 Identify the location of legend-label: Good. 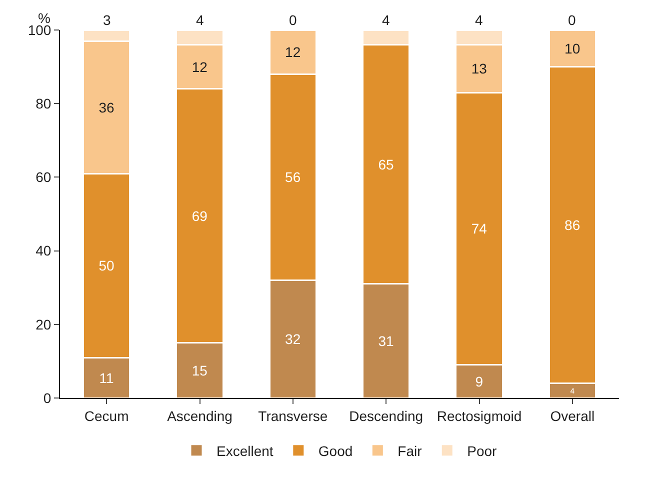
(335, 450).